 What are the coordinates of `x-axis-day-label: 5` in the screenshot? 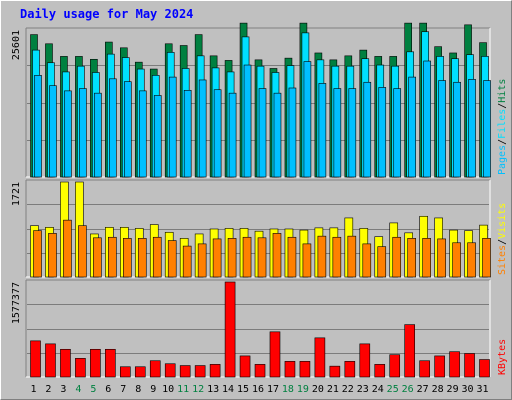 It's located at (93, 389).